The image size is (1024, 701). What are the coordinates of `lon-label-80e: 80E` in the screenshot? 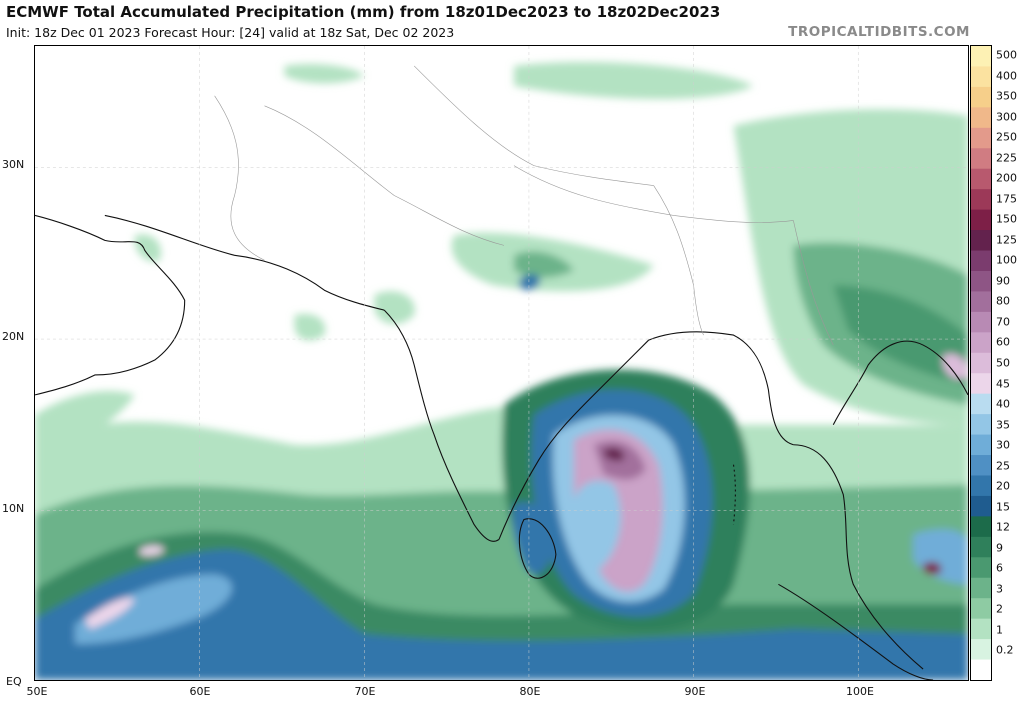 It's located at (530, 691).